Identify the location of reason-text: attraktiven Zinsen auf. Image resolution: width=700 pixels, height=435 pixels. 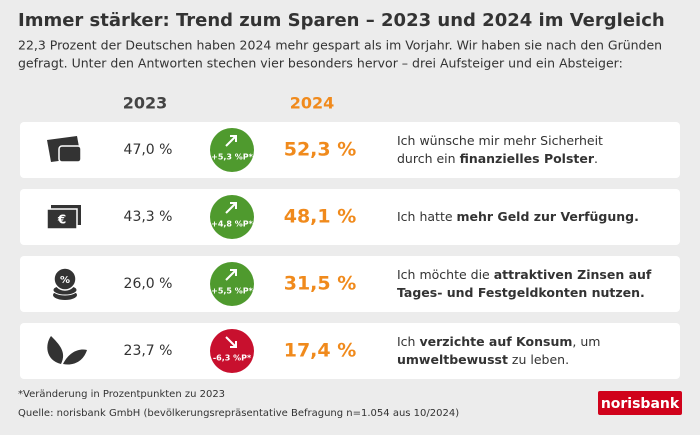
(573, 274).